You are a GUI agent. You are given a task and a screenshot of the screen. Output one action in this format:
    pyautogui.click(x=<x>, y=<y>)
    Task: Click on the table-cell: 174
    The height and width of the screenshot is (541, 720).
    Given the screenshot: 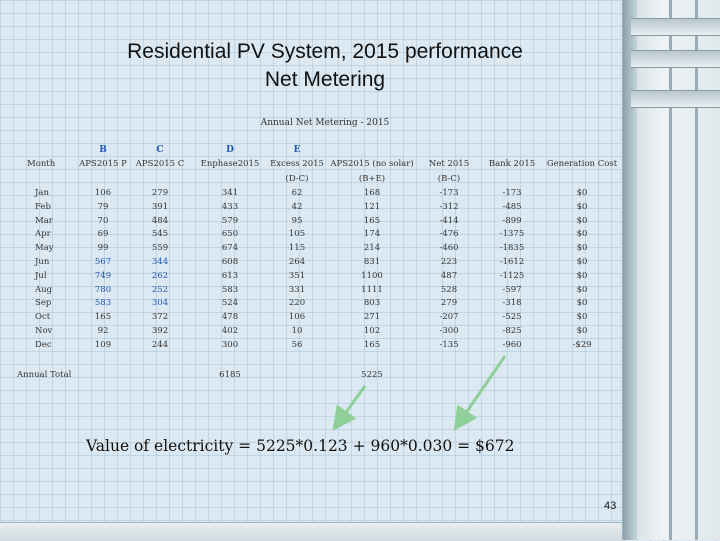 What is the action you would take?
    pyautogui.click(x=372, y=234)
    